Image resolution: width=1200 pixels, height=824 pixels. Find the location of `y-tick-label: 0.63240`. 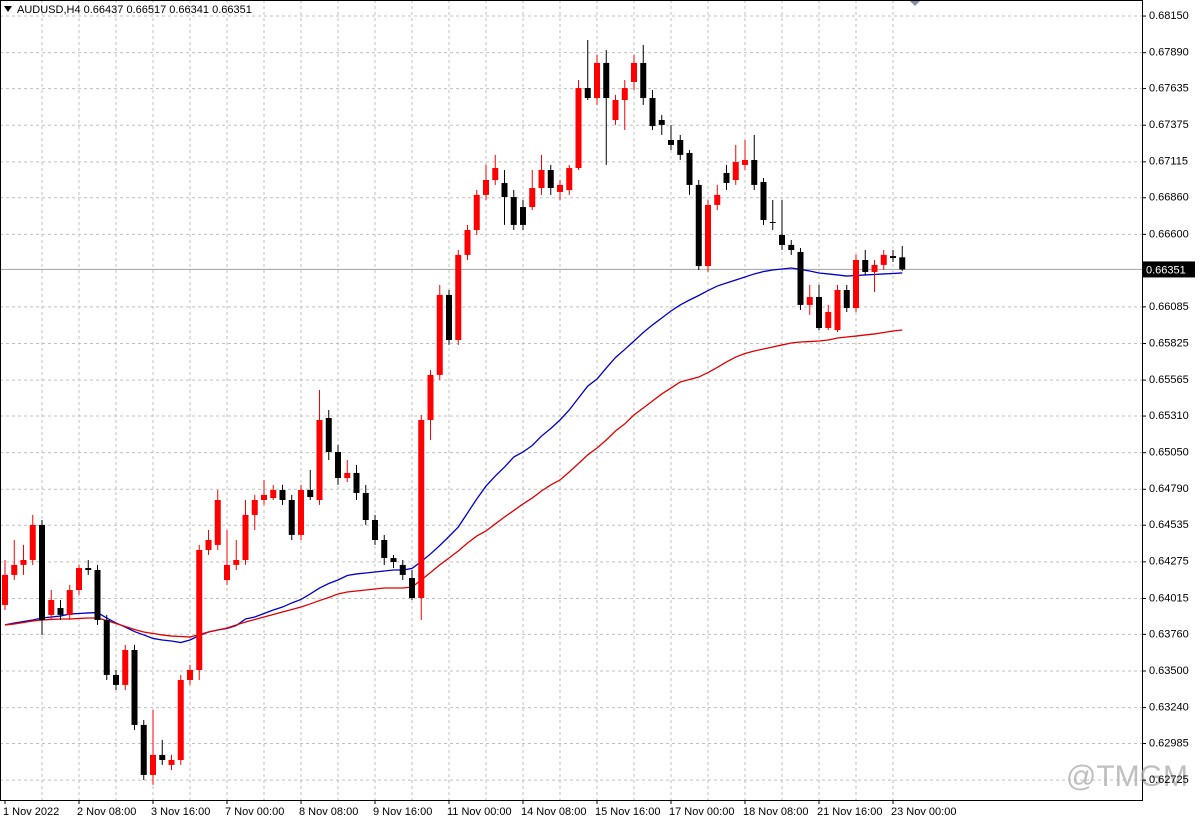

y-tick-label: 0.63240 is located at coordinates (1169, 708).